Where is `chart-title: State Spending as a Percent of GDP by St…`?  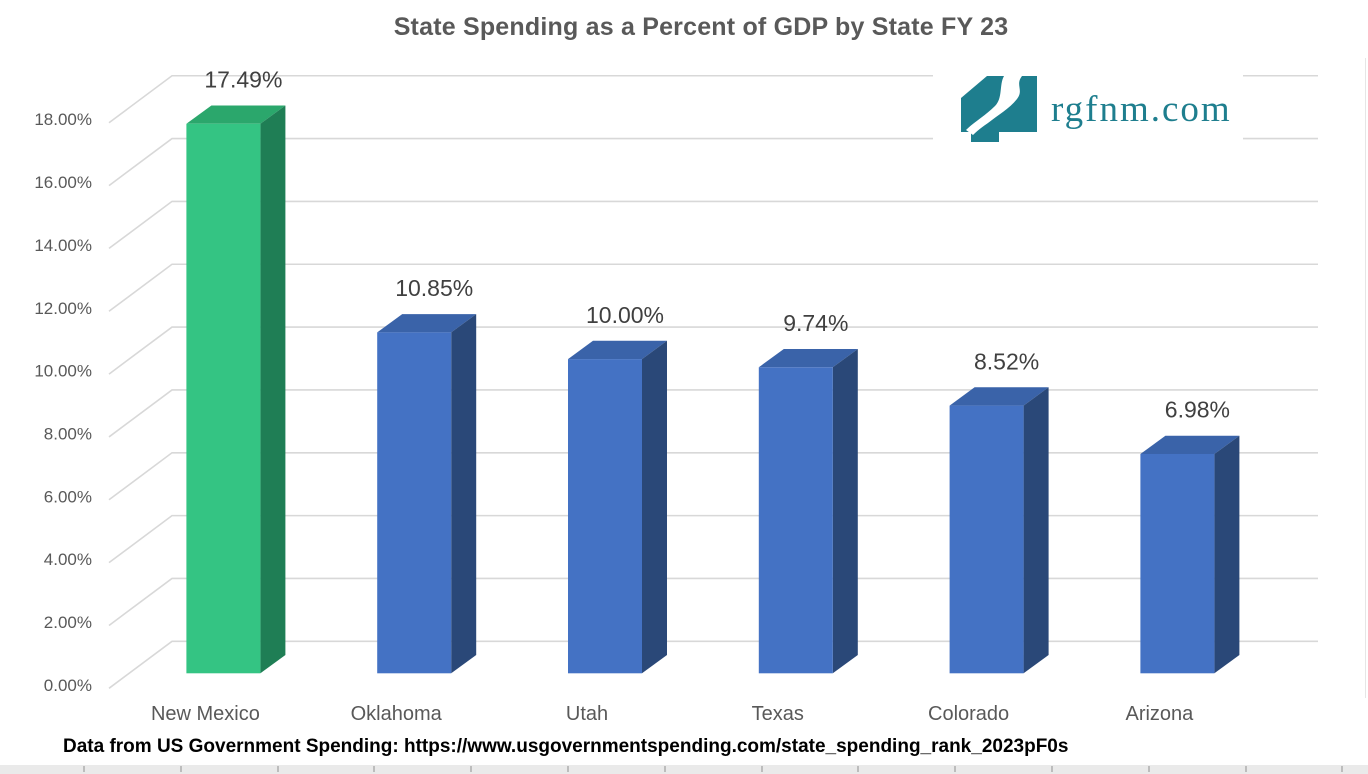 chart-title: State Spending as a Percent of GDP by St… is located at coordinates (701, 27).